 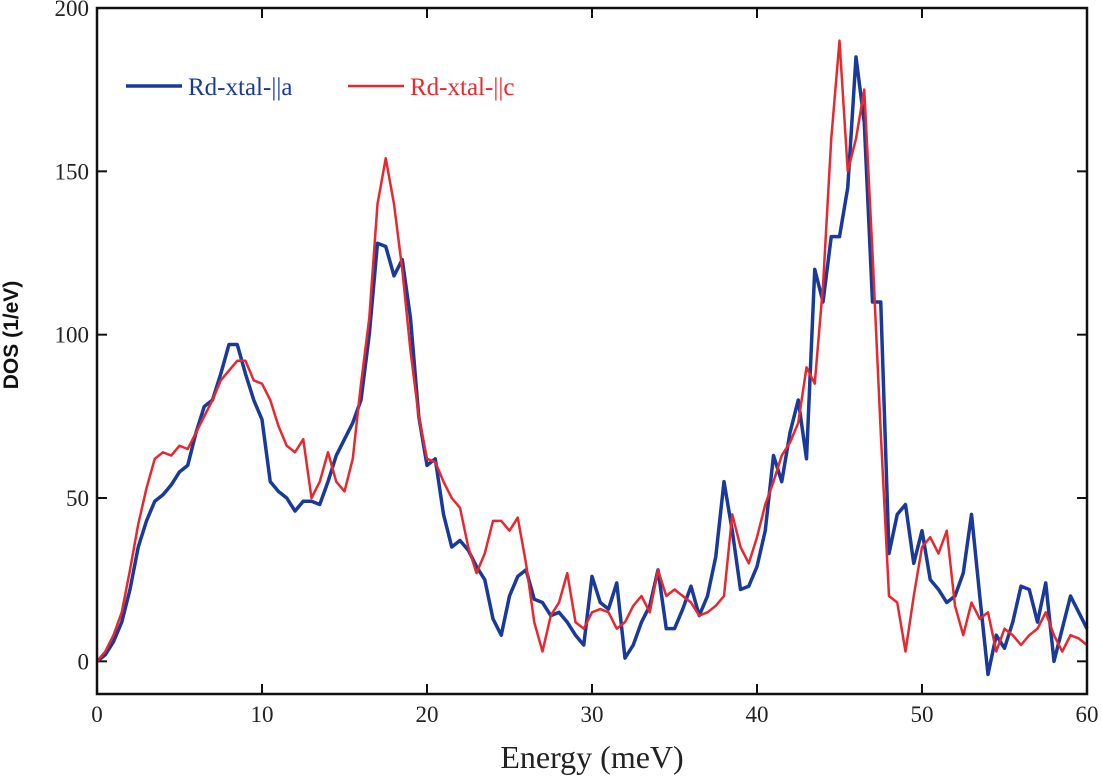 I want to click on y-tick-label: 200, so click(x=72, y=10).